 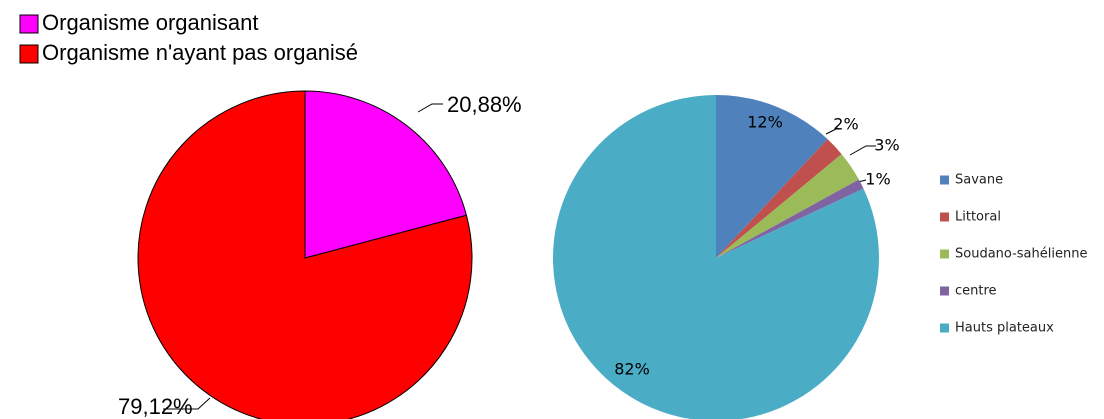 What do you see at coordinates (1021, 254) in the screenshot?
I see `legend-label: Soudano-sahélienne` at bounding box center [1021, 254].